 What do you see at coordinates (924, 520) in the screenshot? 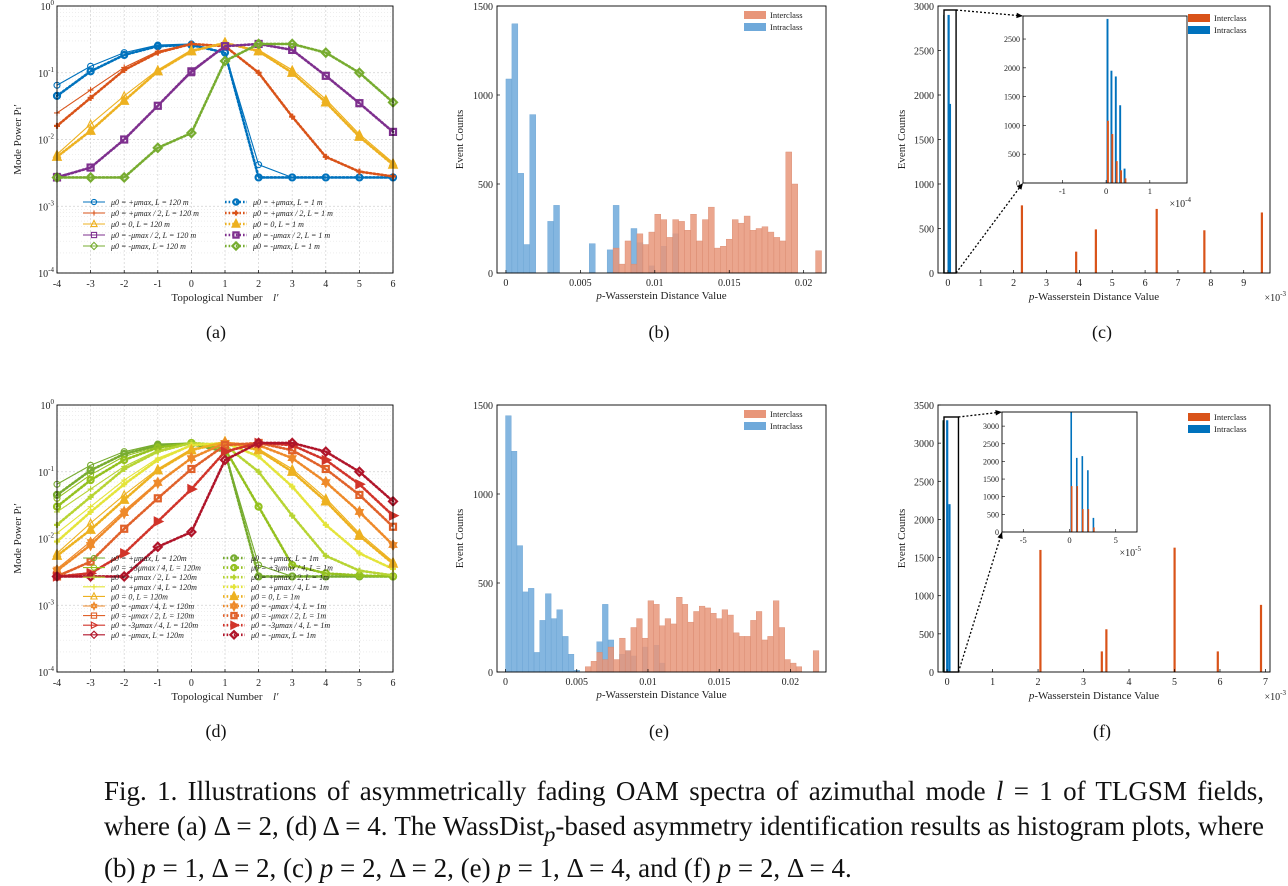
I see `y-tick-label: 2000` at bounding box center [924, 520].